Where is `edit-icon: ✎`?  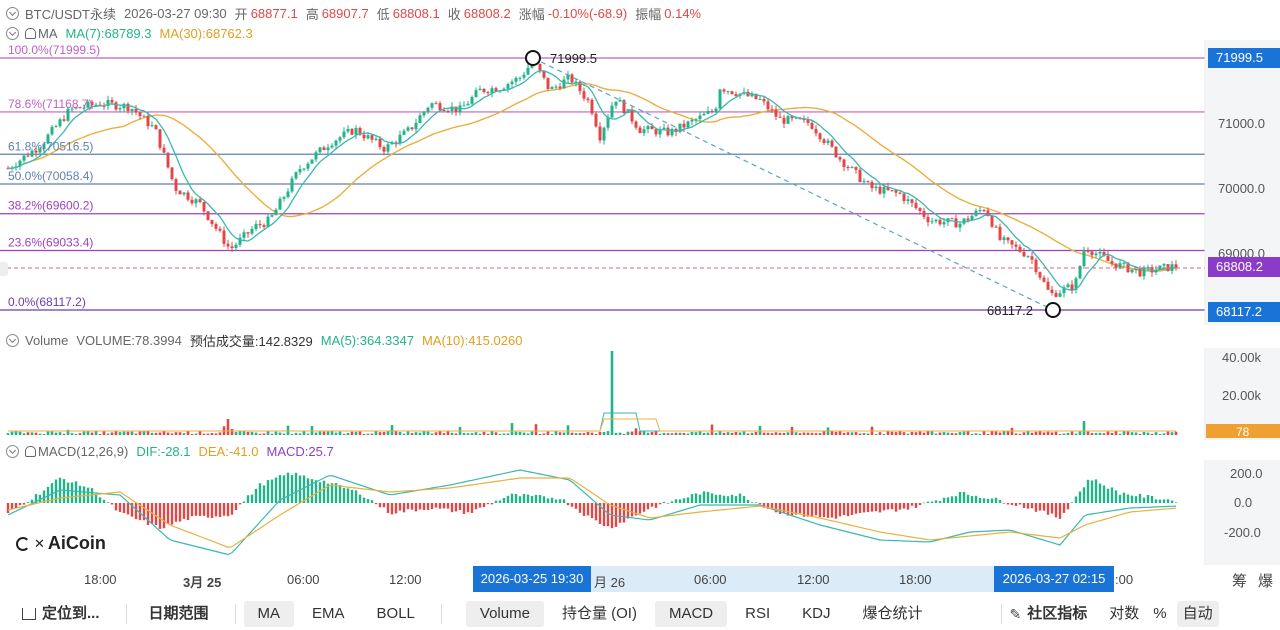 edit-icon: ✎ is located at coordinates (1015, 613).